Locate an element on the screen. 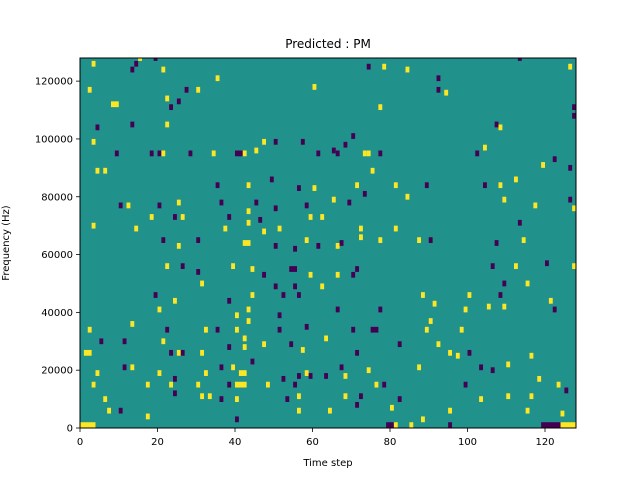 The height and width of the screenshot is (480, 640). x-tick-label: 20 is located at coordinates (157, 442).